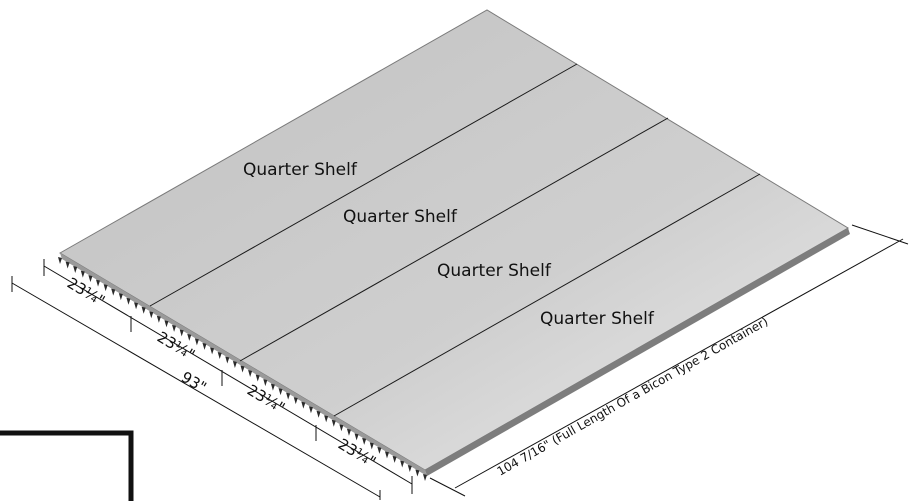  Describe the element at coordinates (300, 170) in the screenshot. I see `shelf-label-1: Quarter Shelf` at that location.